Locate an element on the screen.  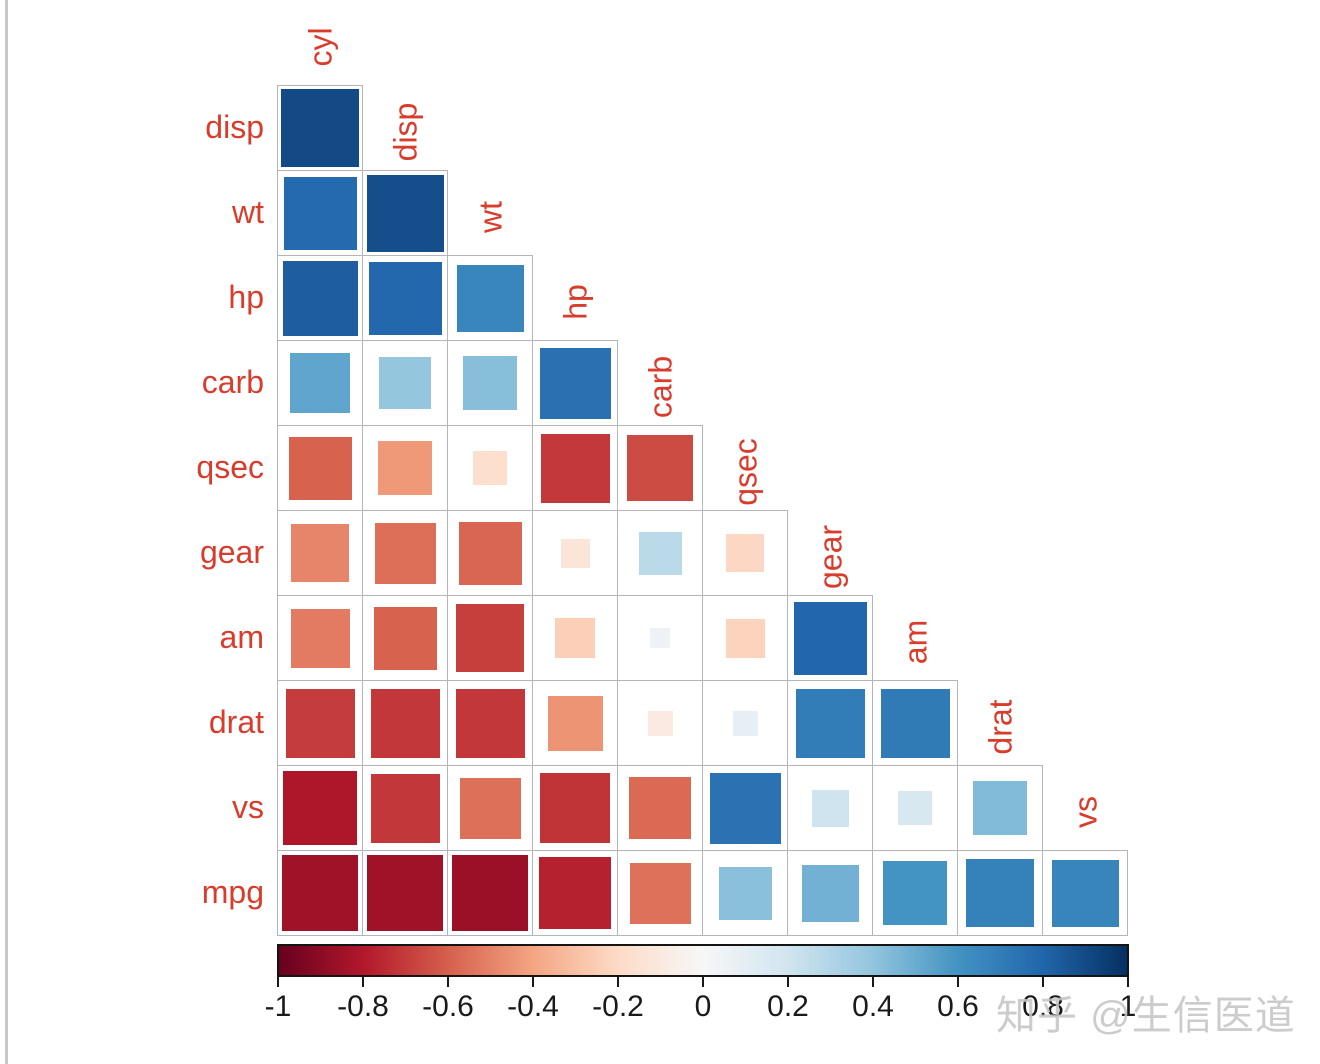
corr-cell-mpg-gear is located at coordinates (830, 893).